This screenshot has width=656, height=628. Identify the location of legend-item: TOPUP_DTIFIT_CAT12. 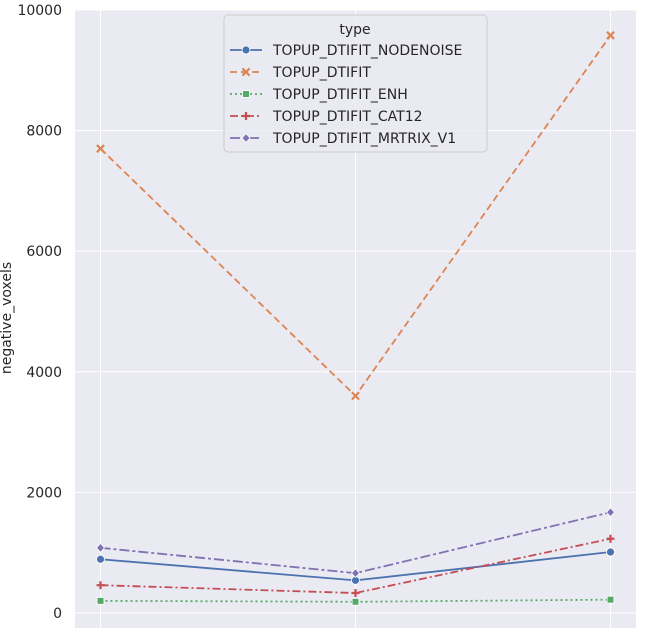
(326, 117).